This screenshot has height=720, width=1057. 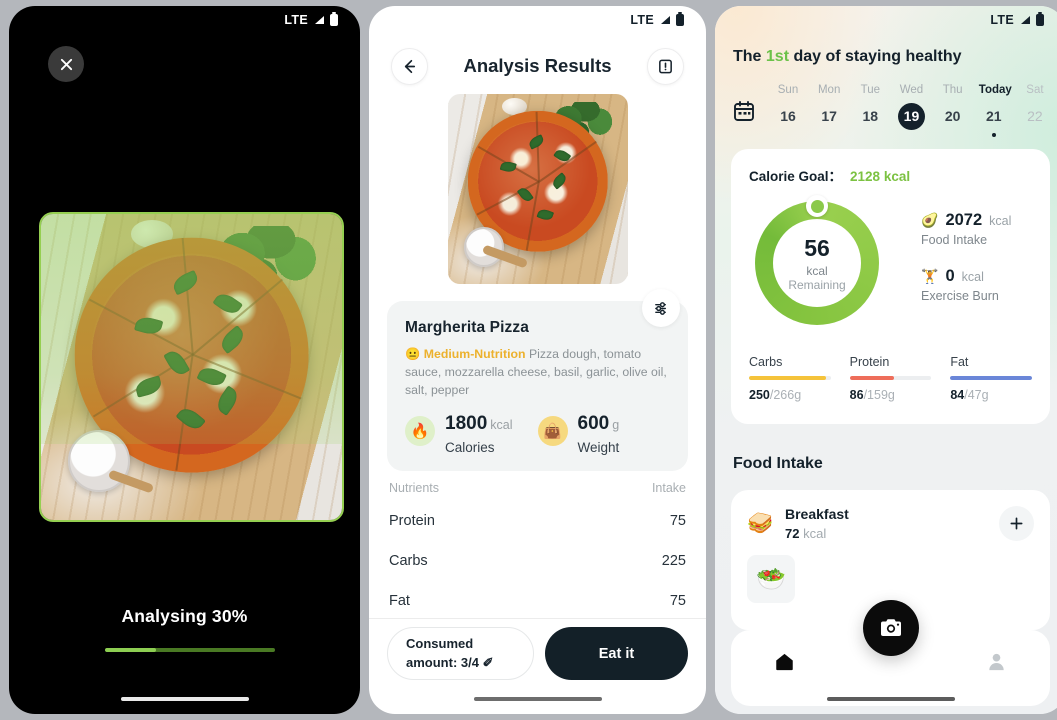 I want to click on day-of-week: Wed, so click(x=911, y=90).